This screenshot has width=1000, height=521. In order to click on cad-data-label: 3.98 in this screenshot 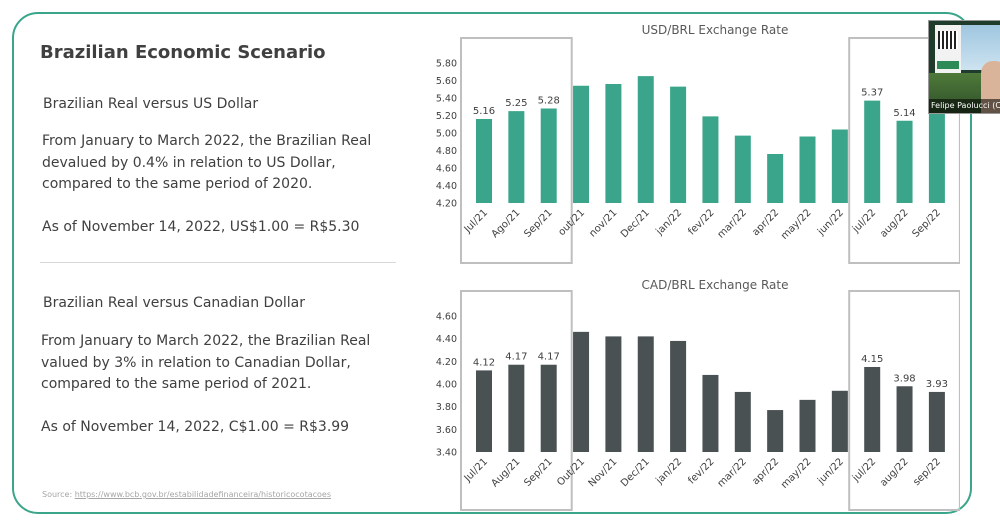, I will do `click(904, 378)`.